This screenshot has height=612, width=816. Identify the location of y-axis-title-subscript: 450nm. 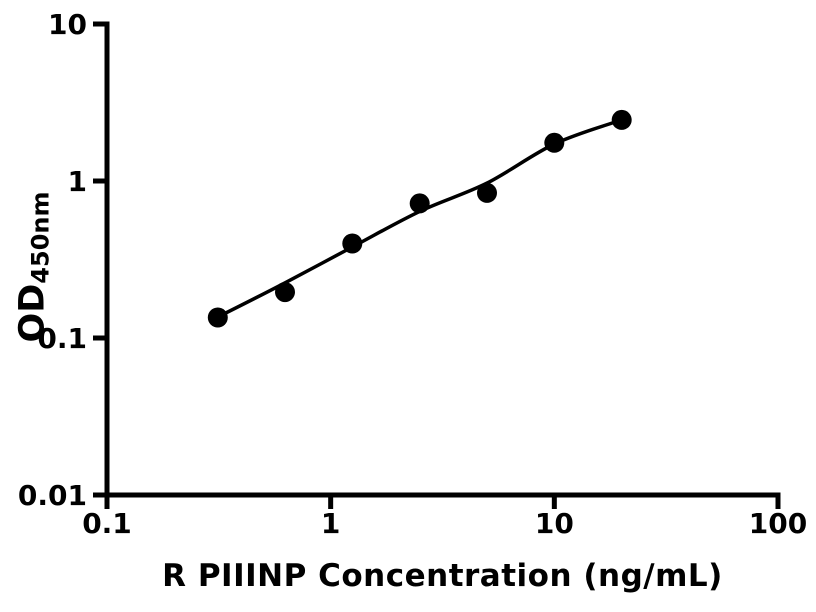
(40, 237).